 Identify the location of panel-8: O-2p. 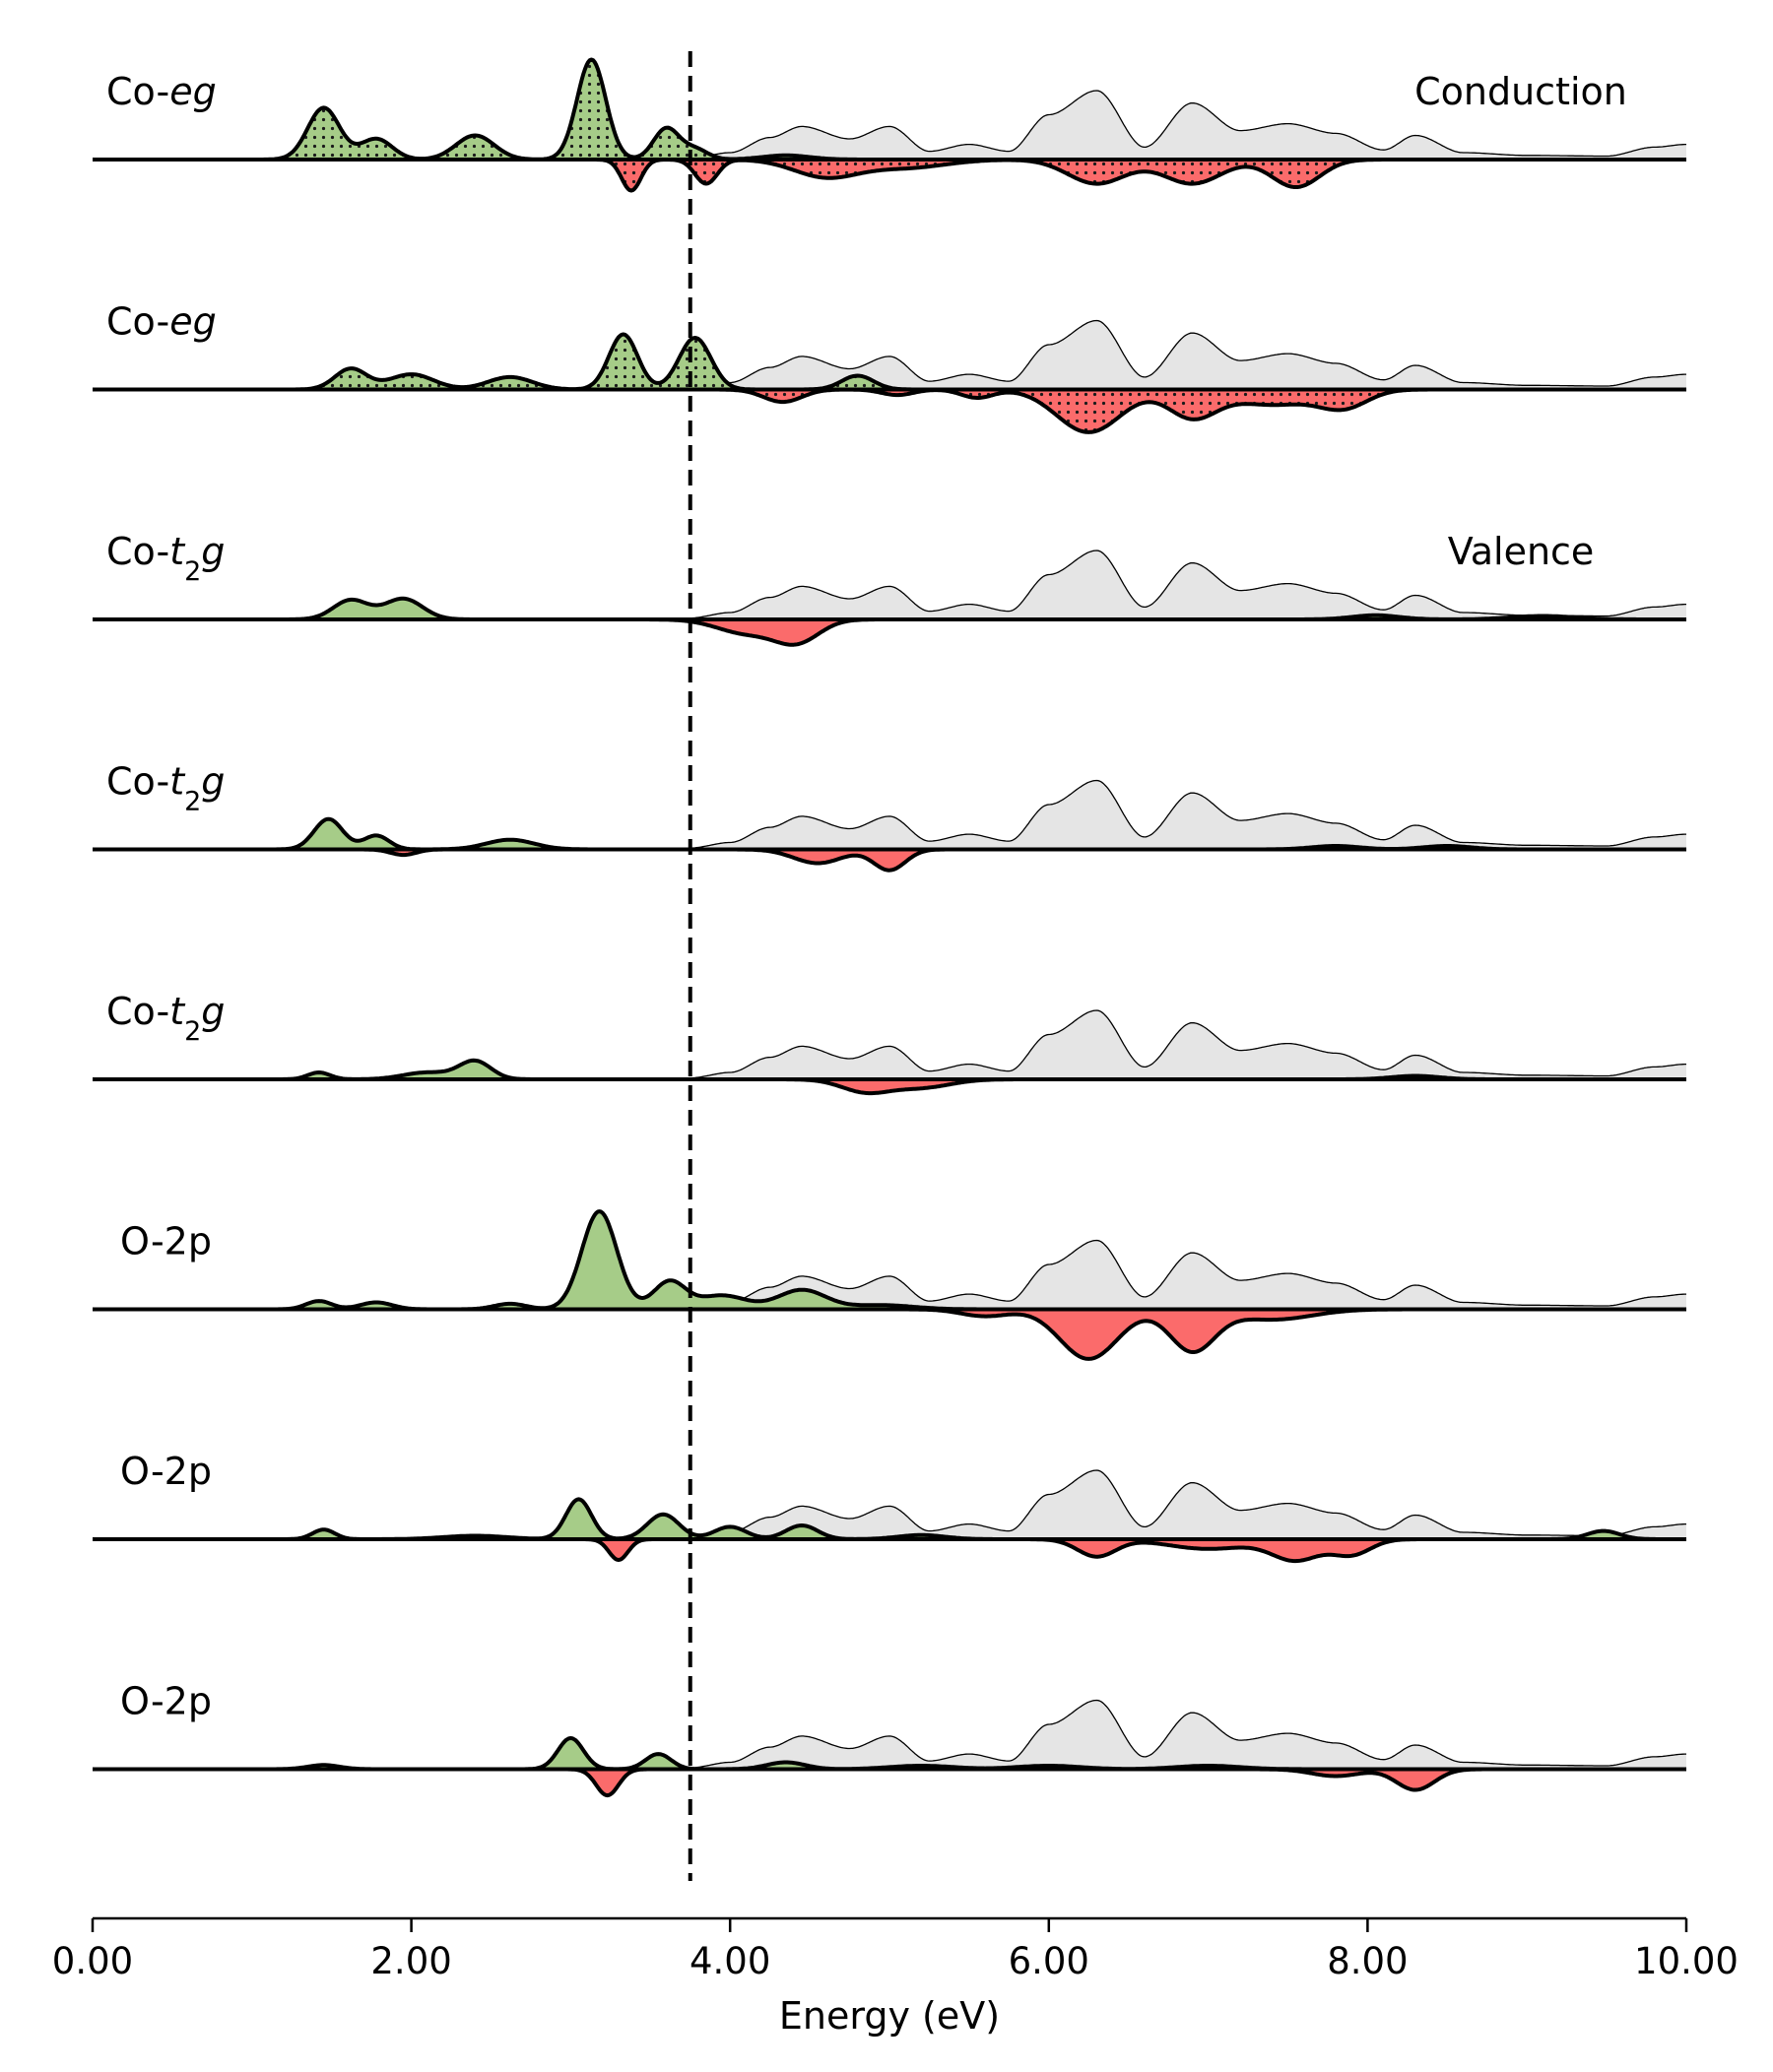
(889, 1739).